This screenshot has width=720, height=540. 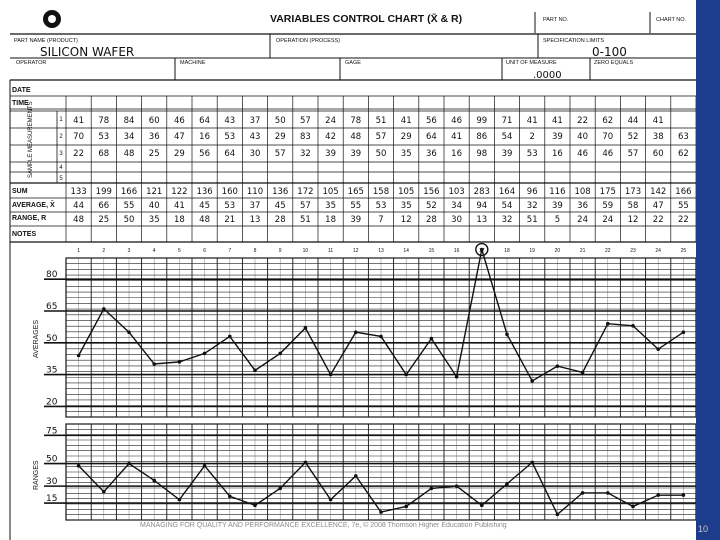 I want to click on machine-label: MACHINE, so click(x=193, y=63).